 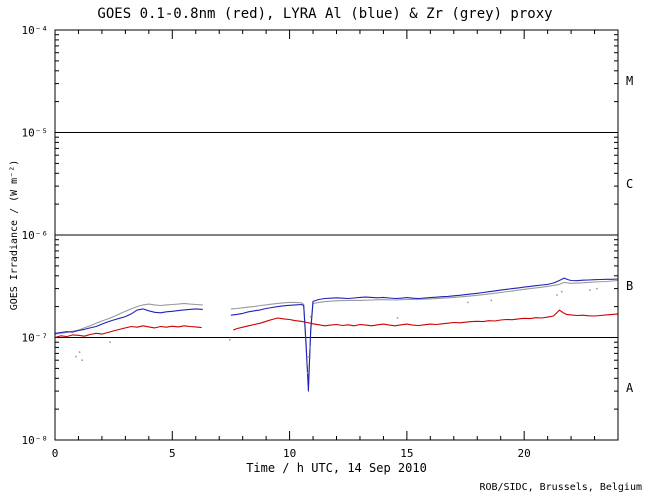 I want to click on svg-text: 5, so click(x=172, y=453).